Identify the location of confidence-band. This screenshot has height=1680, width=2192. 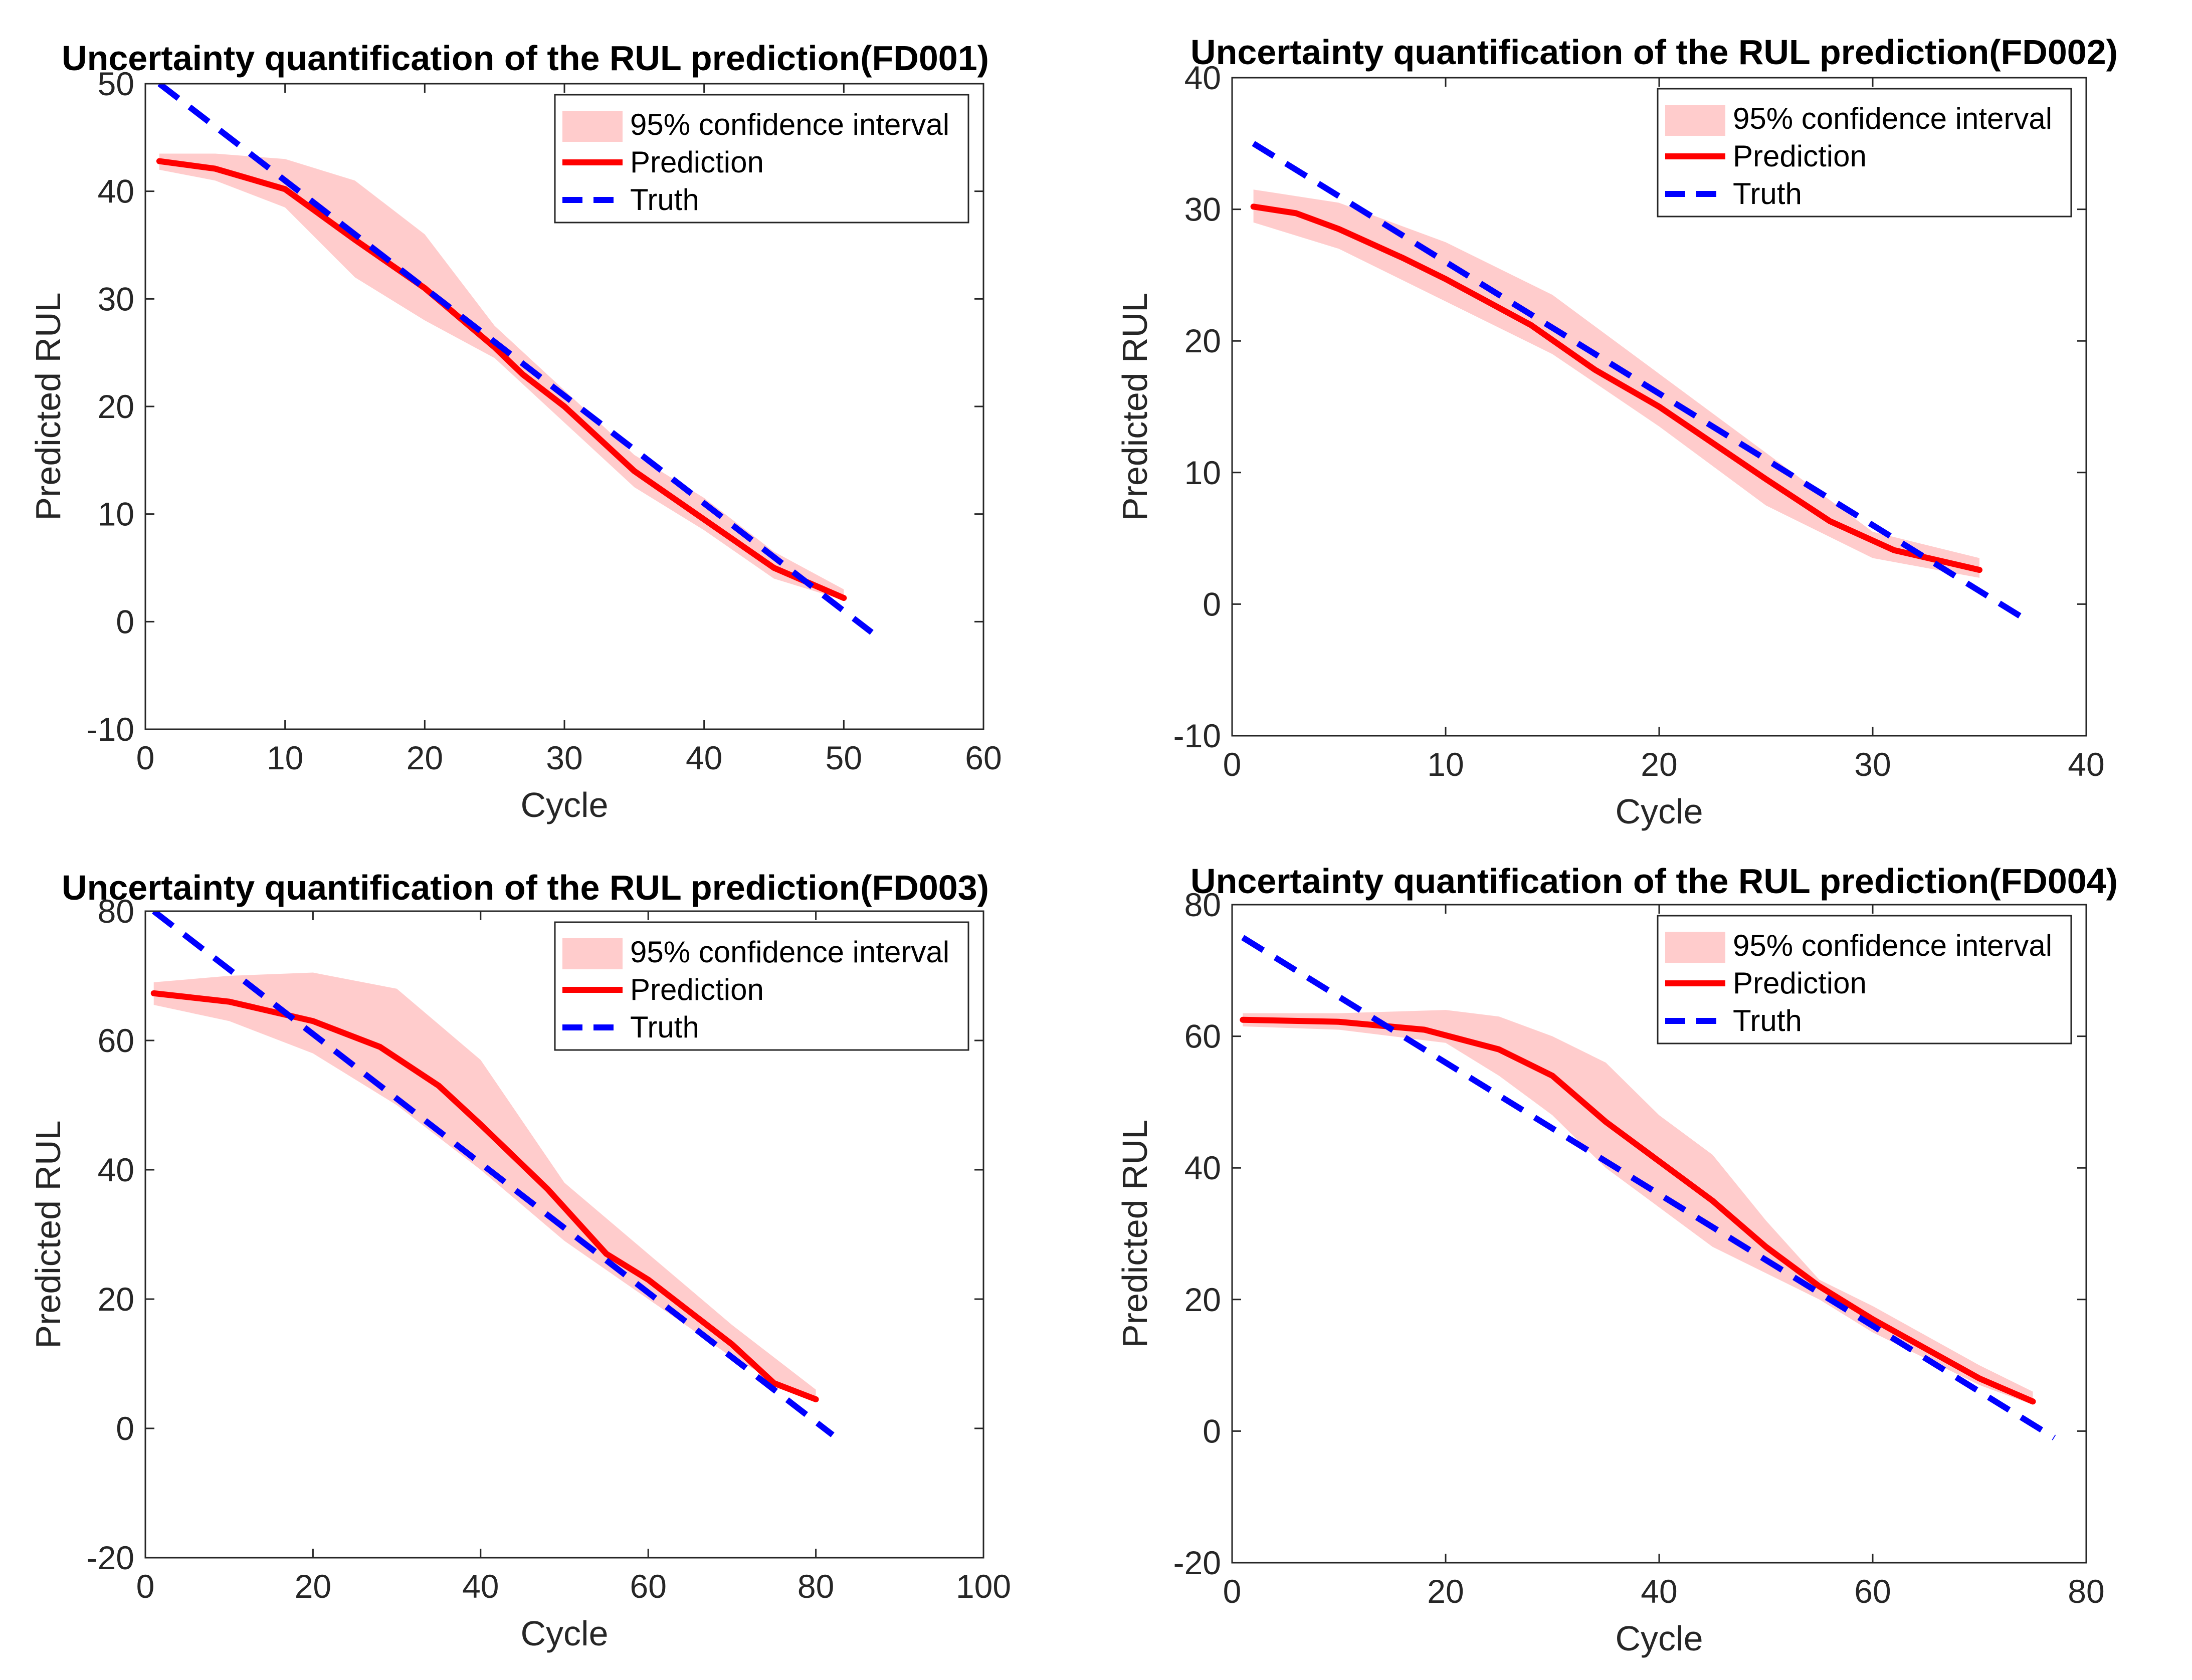
(501, 376).